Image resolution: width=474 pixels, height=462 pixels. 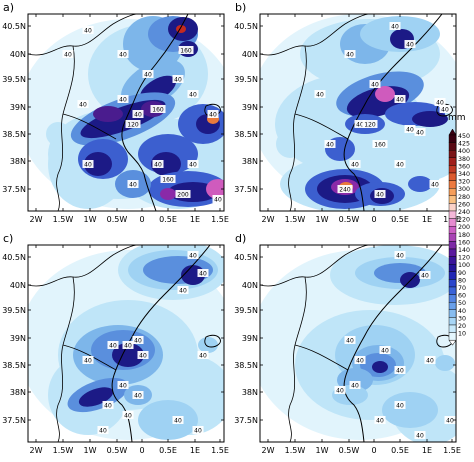 I want to click on panel-label-d: d), so click(x=241, y=238).